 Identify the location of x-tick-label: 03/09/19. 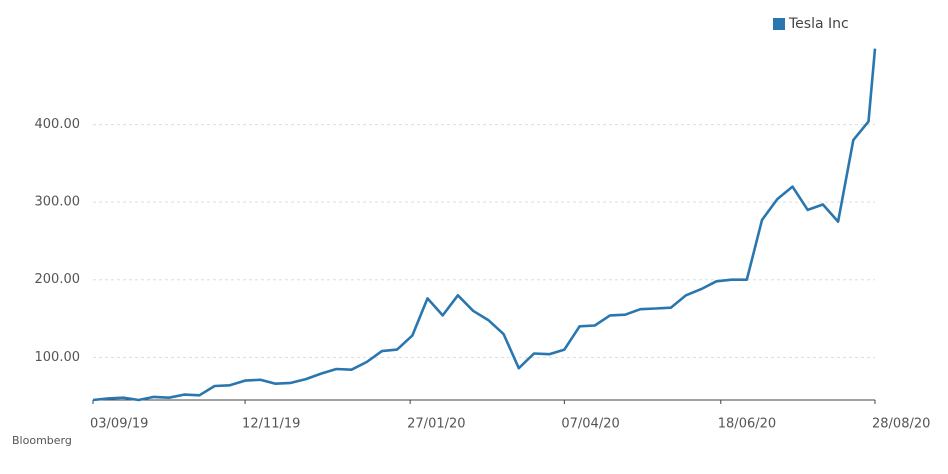
(119, 424).